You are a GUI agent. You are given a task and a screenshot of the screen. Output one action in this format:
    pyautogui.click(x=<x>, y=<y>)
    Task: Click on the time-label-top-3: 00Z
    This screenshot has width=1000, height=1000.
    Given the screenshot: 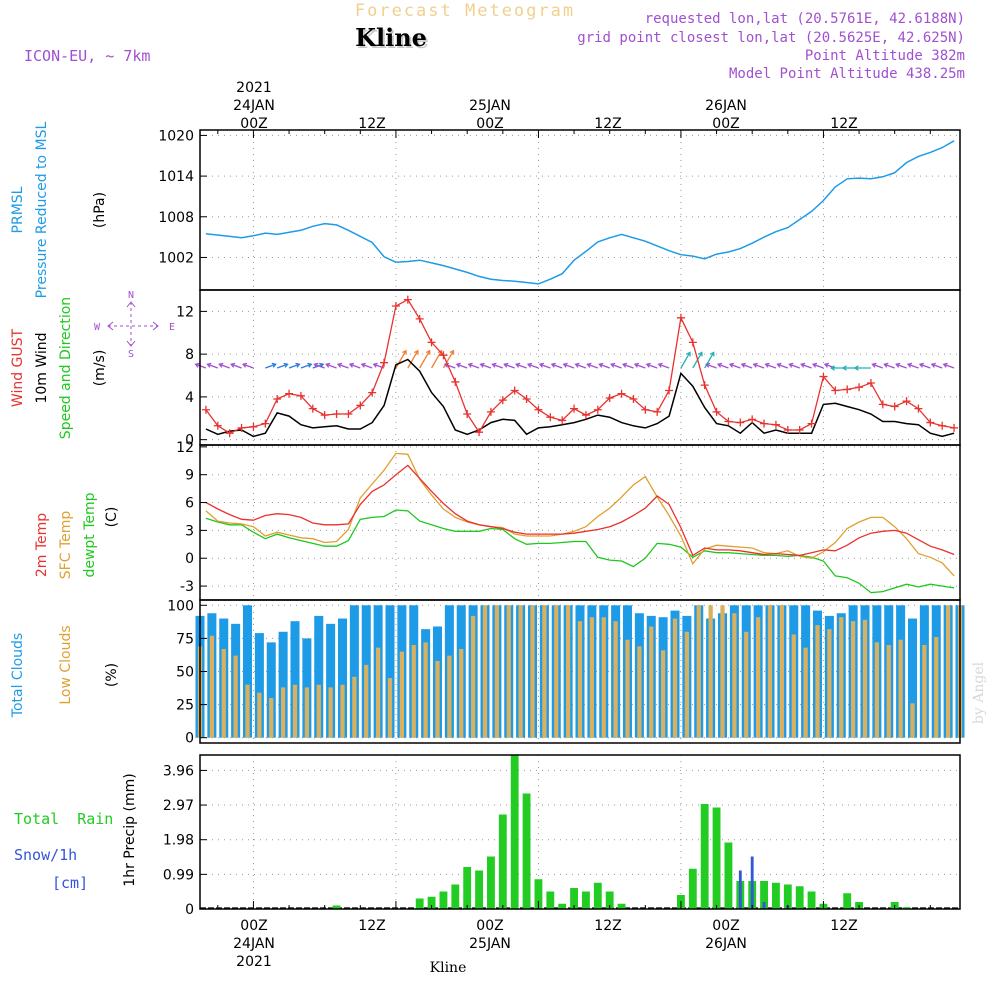 What is the action you would take?
    pyautogui.click(x=489, y=124)
    